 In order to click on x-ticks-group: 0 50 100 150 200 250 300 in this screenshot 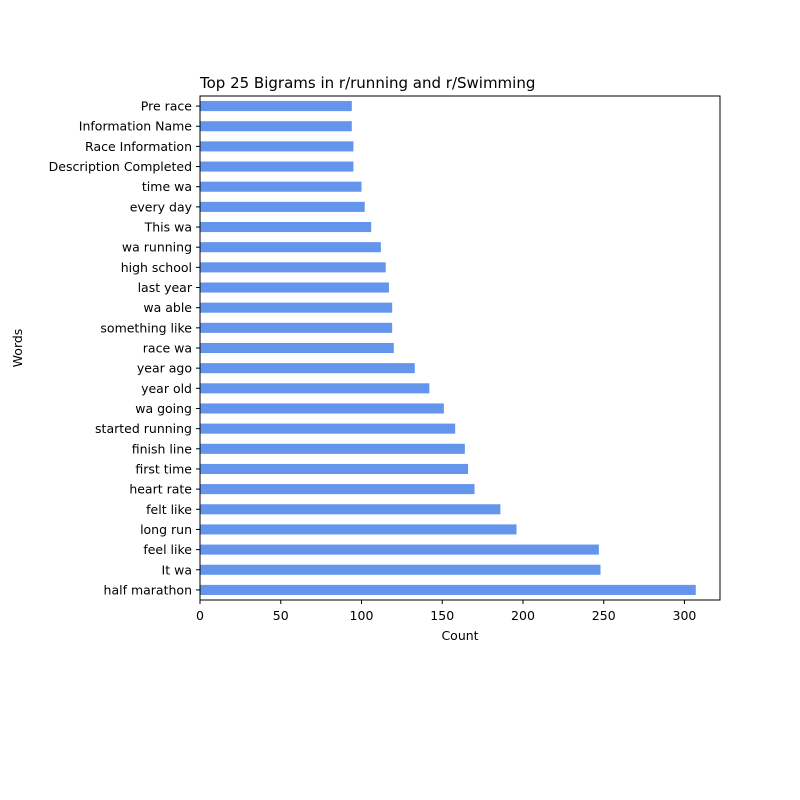, I will do `click(446, 611)`.